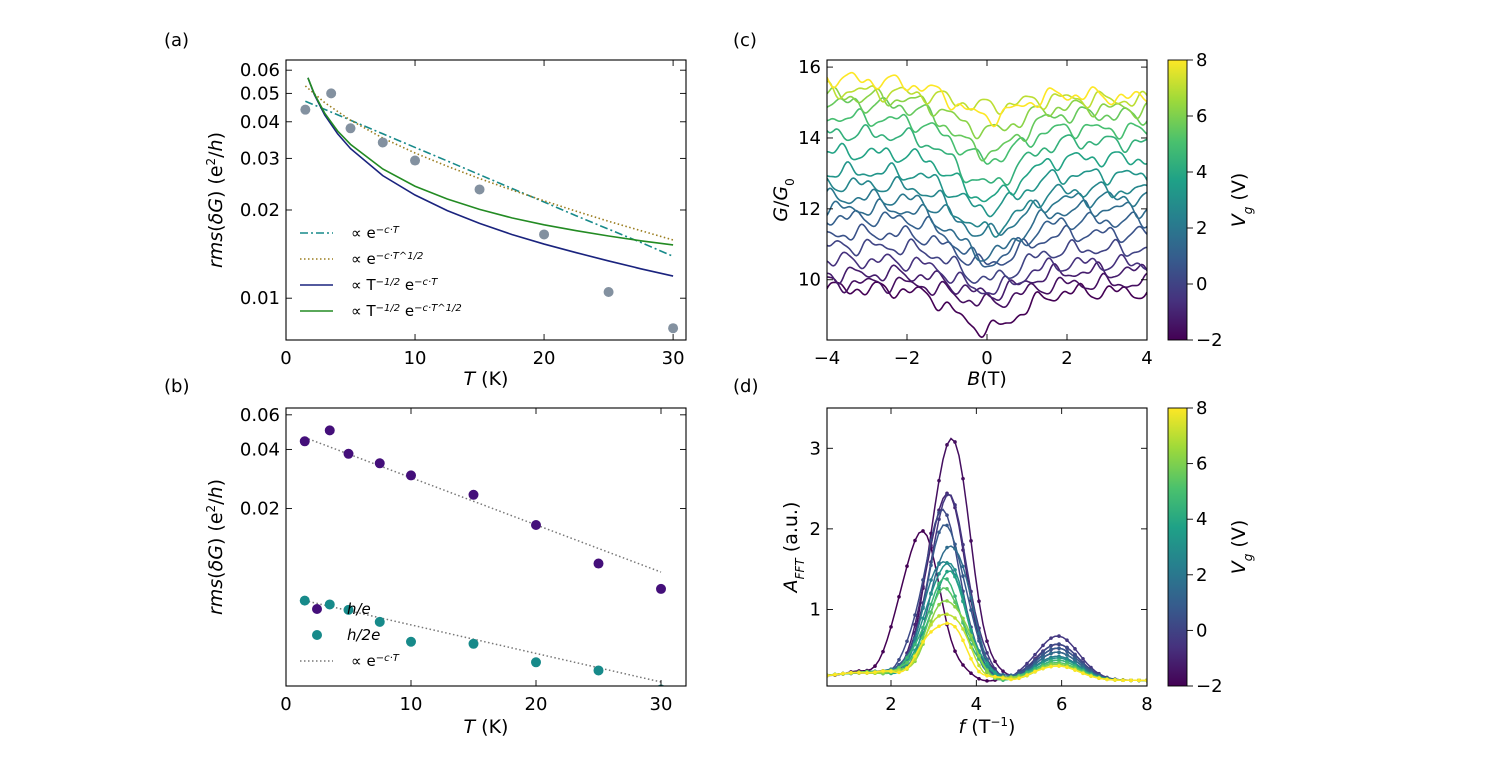 Image resolution: width=1499 pixels, height=763 pixels. What do you see at coordinates (745, 40) in the screenshot?
I see `panel-label-c: (c)` at bounding box center [745, 40].